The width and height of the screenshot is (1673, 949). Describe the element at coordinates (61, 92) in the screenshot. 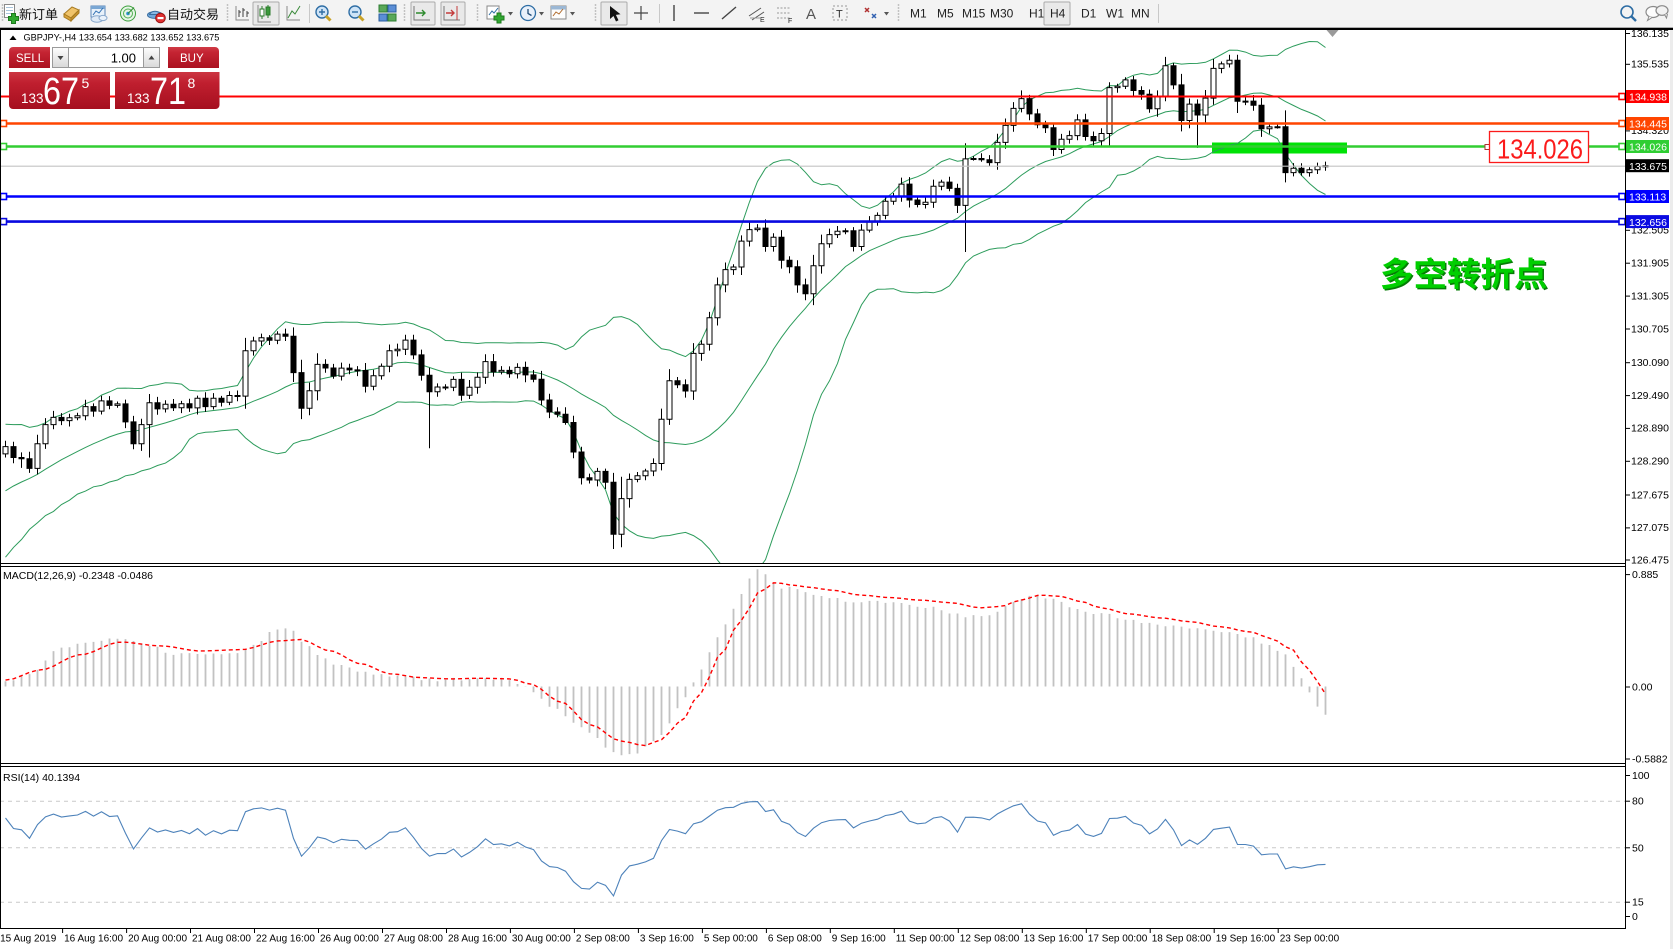

I see `svg-text: 67` at that location.